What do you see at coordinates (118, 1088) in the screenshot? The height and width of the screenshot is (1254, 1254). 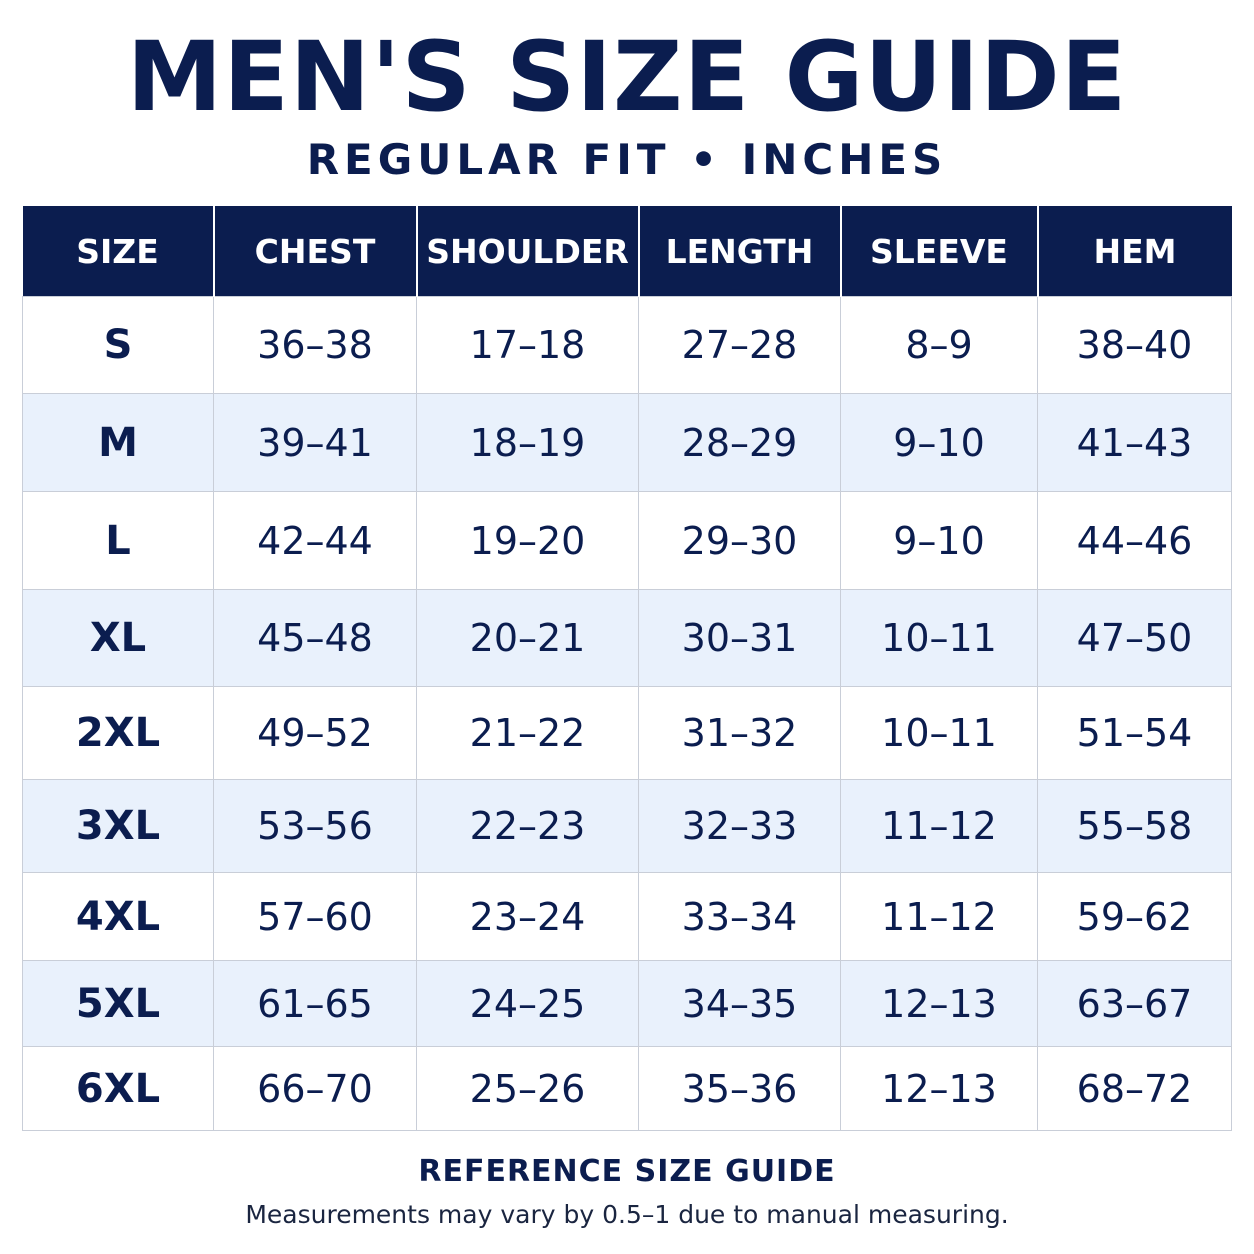 I see `size-cell: 6XL` at bounding box center [118, 1088].